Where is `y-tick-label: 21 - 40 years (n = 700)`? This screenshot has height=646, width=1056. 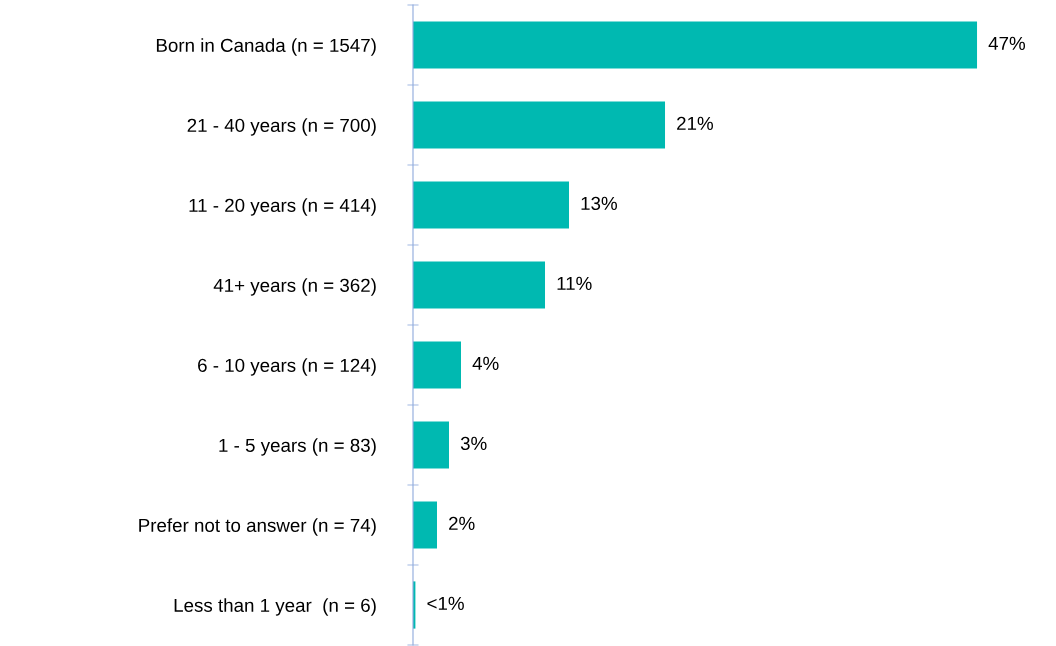 y-tick-label: 21 - 40 years (n = 700) is located at coordinates (281, 127).